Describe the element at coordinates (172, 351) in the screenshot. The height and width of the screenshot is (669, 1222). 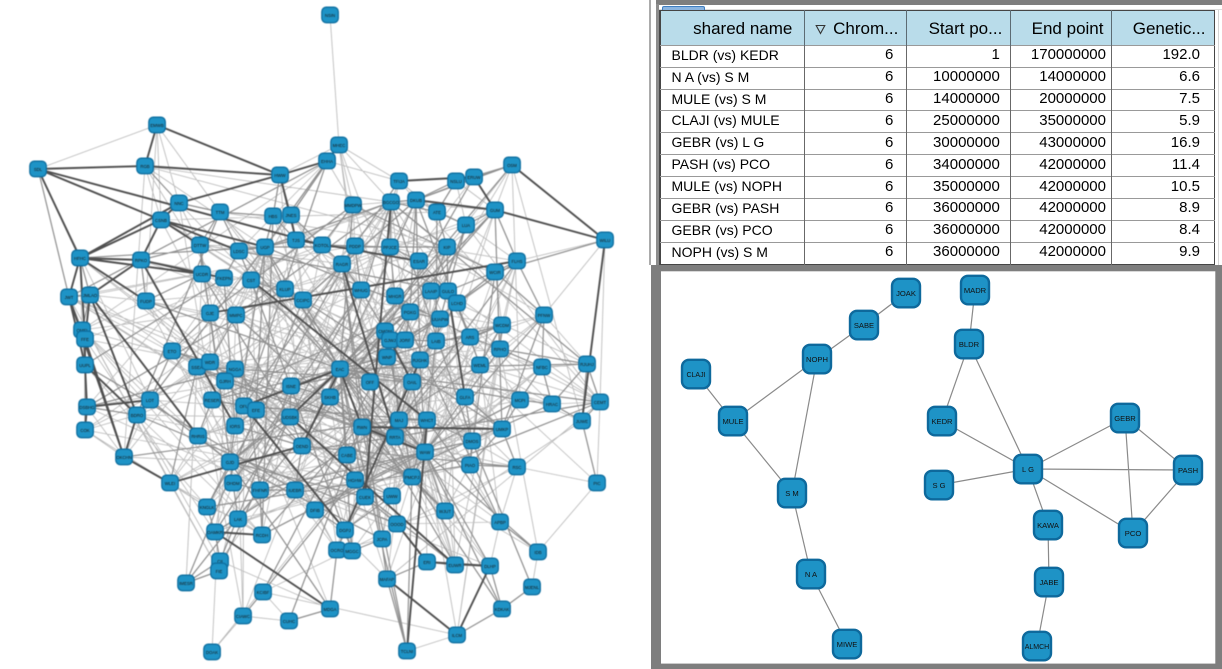
I see `svg-text: ETO` at that location.